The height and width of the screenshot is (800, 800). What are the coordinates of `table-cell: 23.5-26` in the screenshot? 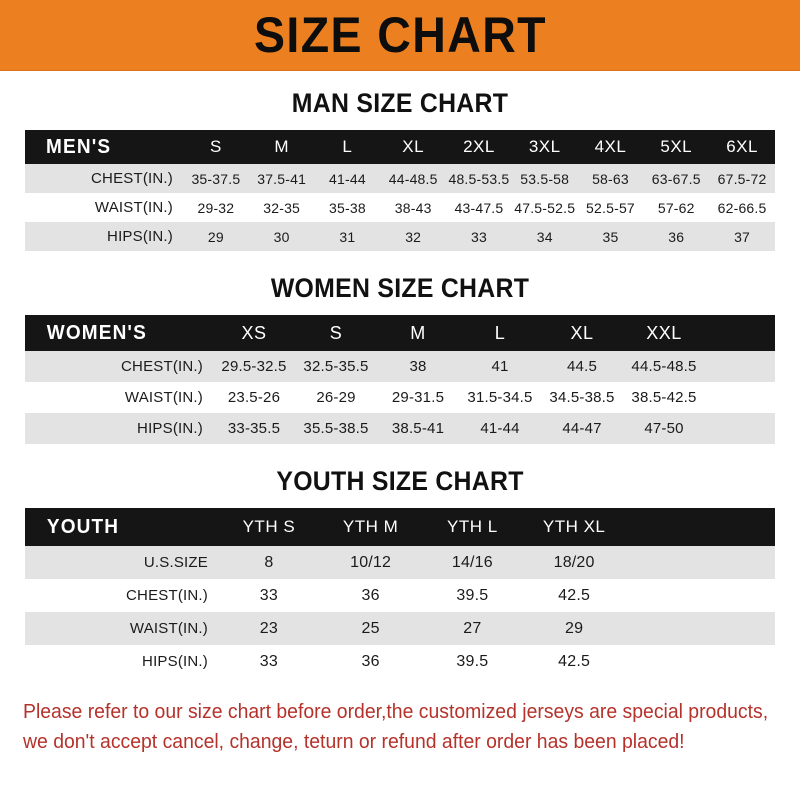 It's located at (254, 397).